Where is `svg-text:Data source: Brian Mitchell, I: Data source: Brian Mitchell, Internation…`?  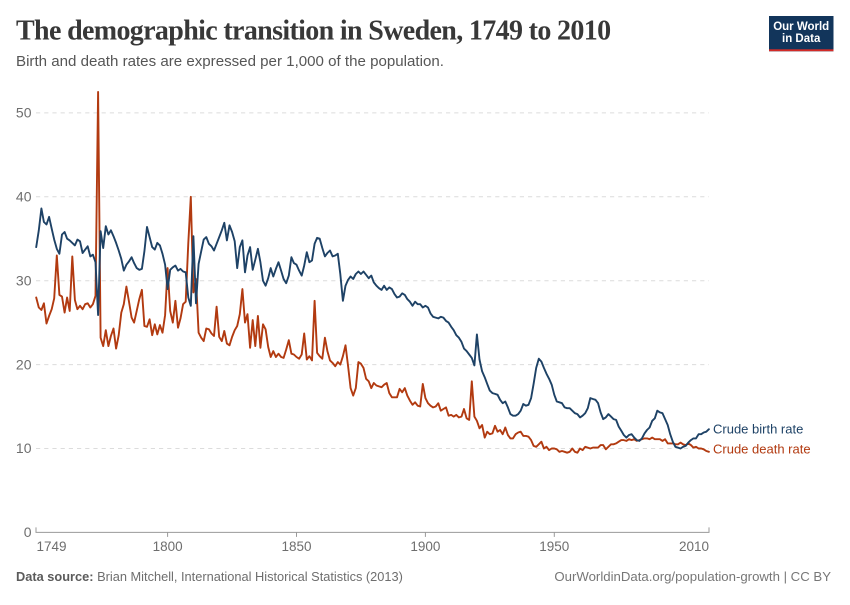
svg-text:Data source: Brian Mitchell, I: Data source: Brian Mitchell, Internation… is located at coordinates (209, 576).